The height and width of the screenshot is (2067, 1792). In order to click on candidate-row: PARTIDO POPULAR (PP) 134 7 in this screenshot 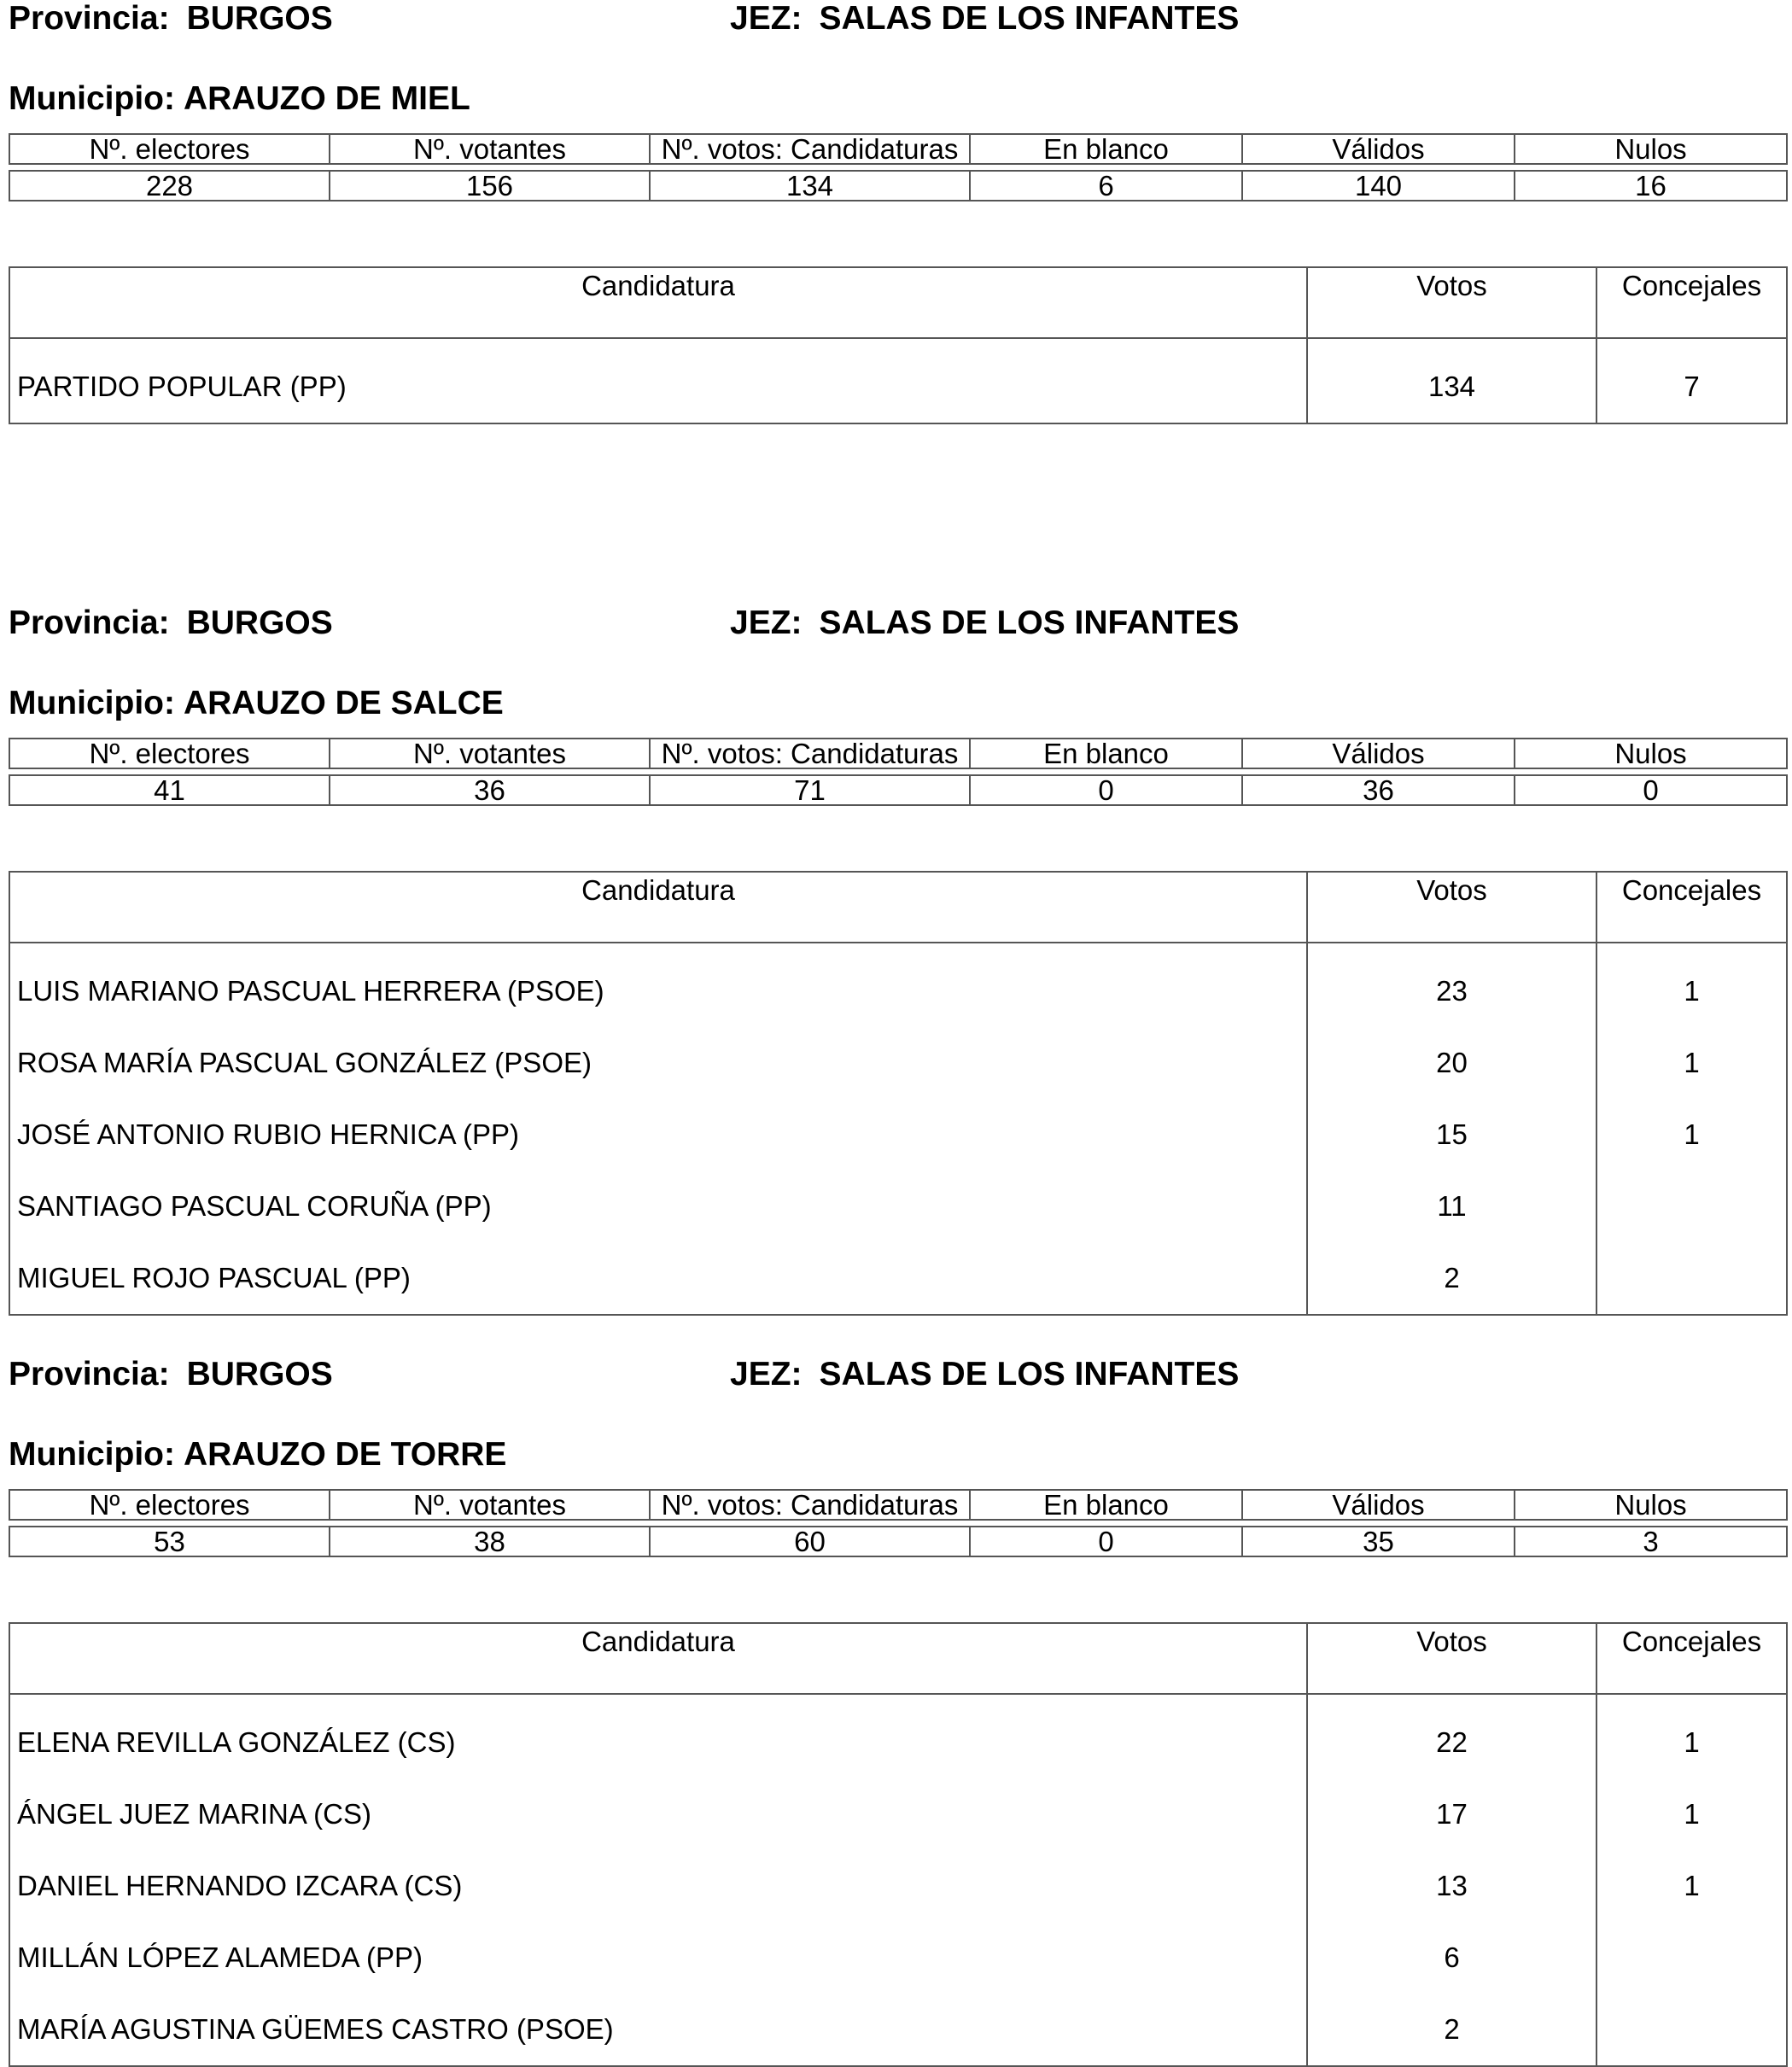, I will do `click(898, 381)`.